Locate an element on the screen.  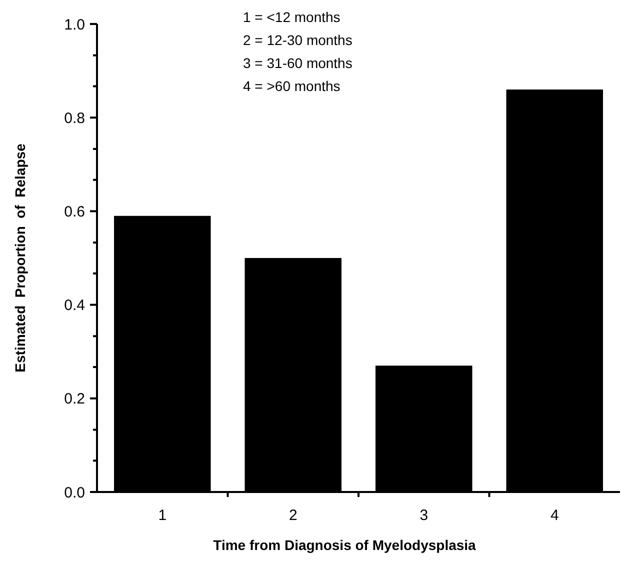
x-axis-title: Time from Diagnosis of Myelodysplasia is located at coordinates (344, 545).